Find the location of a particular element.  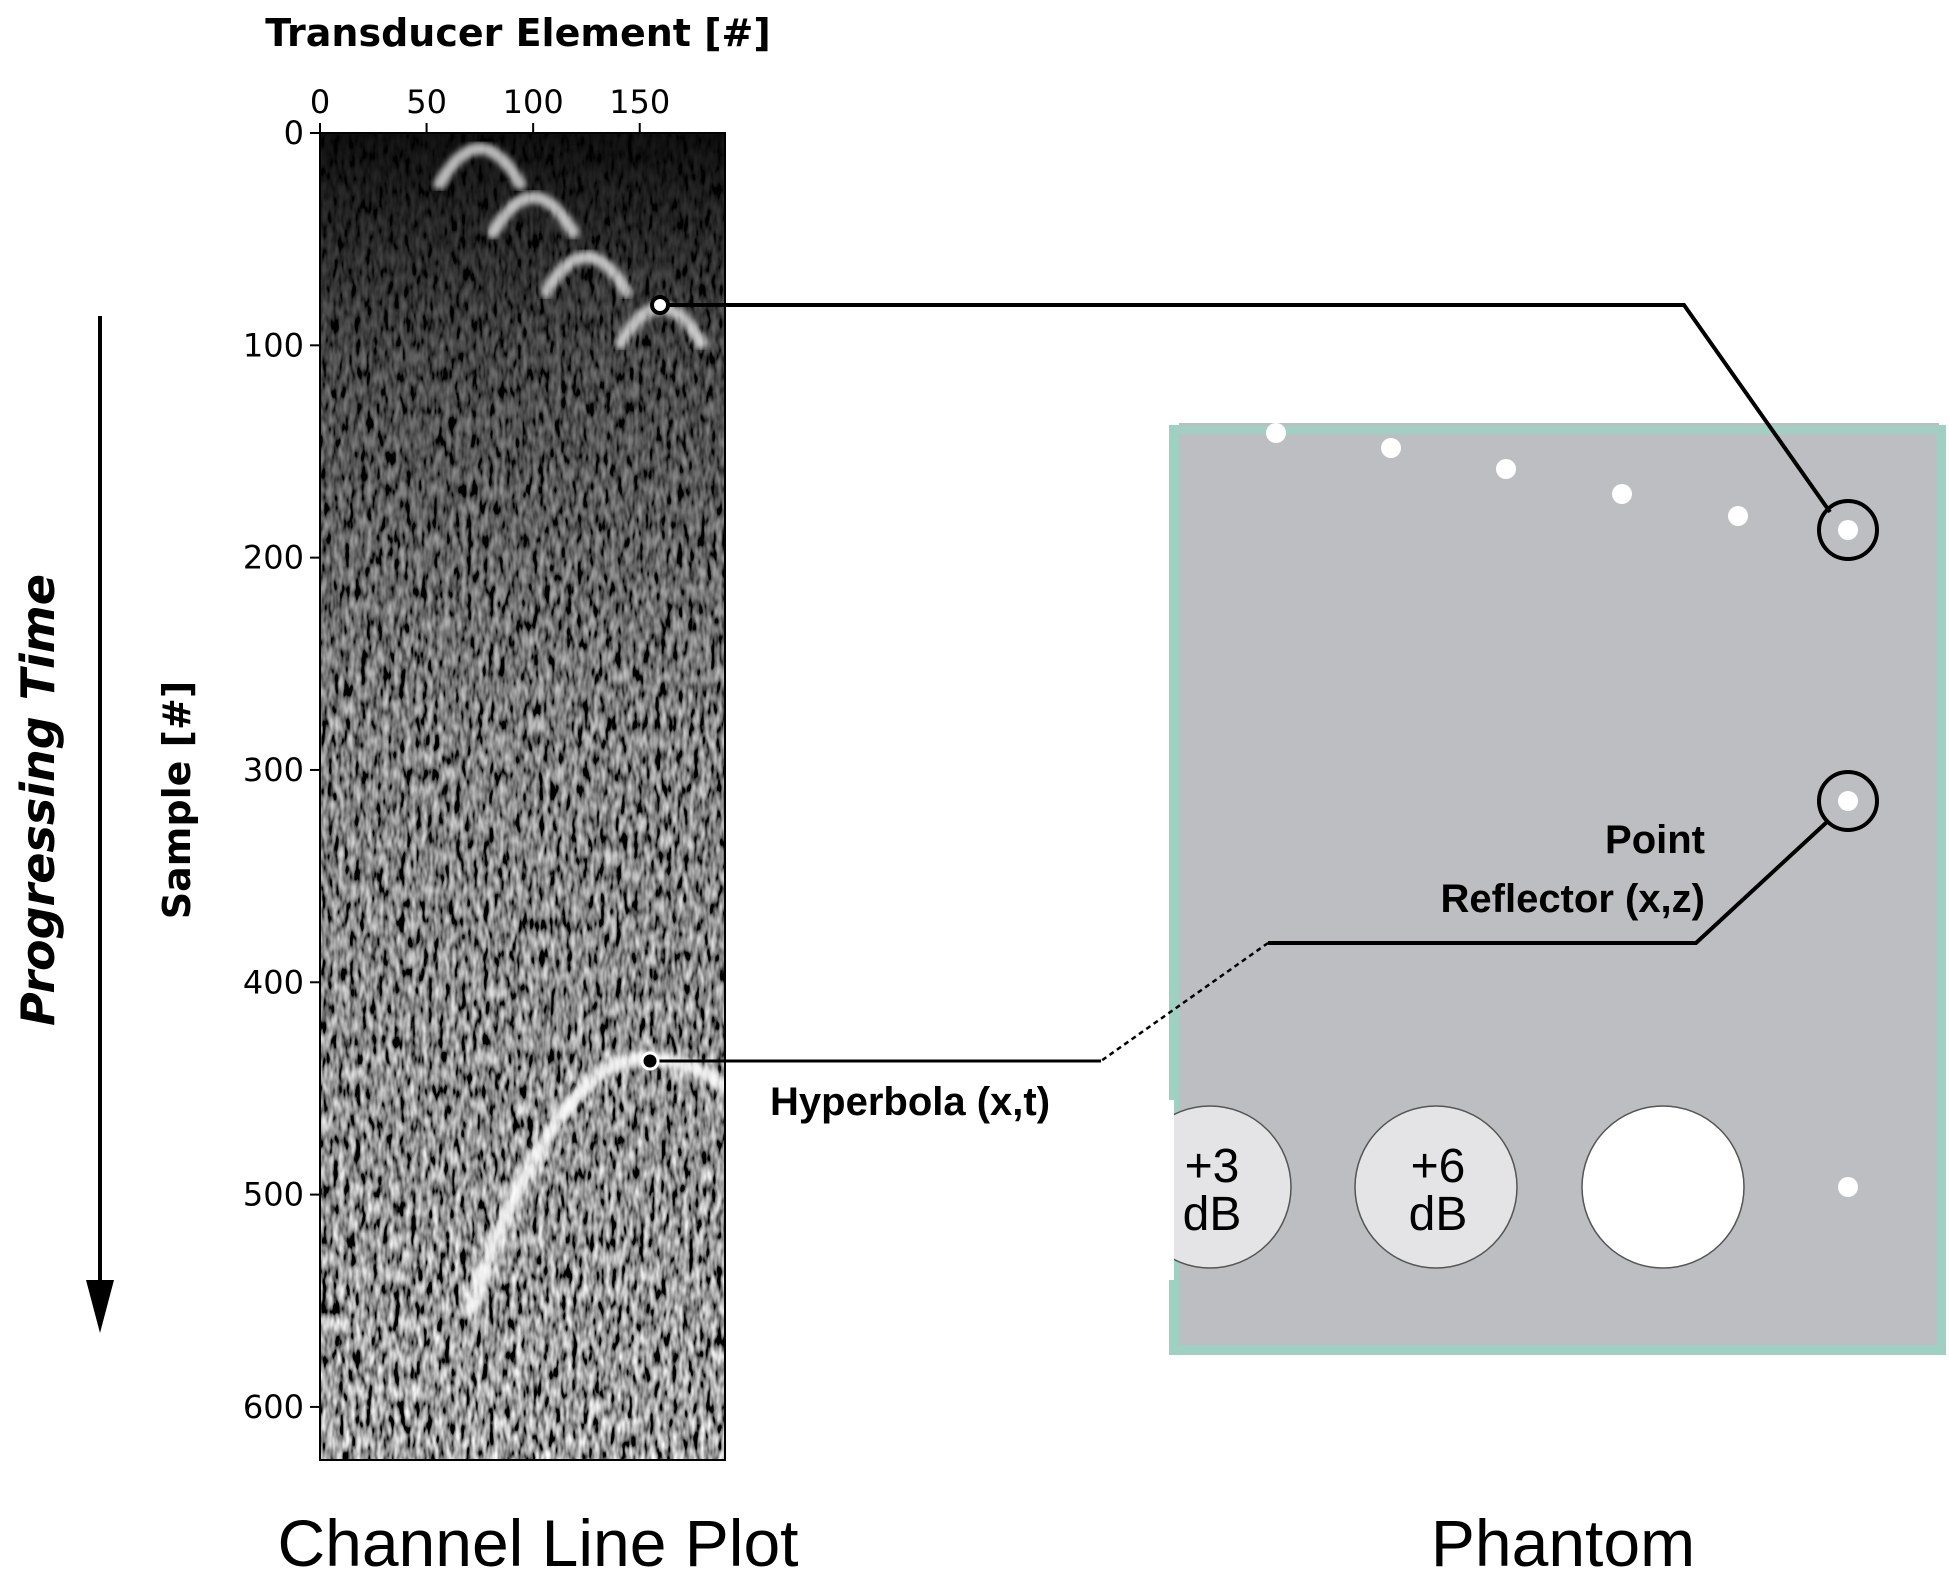

time-arrow-label: Progressing Time is located at coordinates (38, 800).